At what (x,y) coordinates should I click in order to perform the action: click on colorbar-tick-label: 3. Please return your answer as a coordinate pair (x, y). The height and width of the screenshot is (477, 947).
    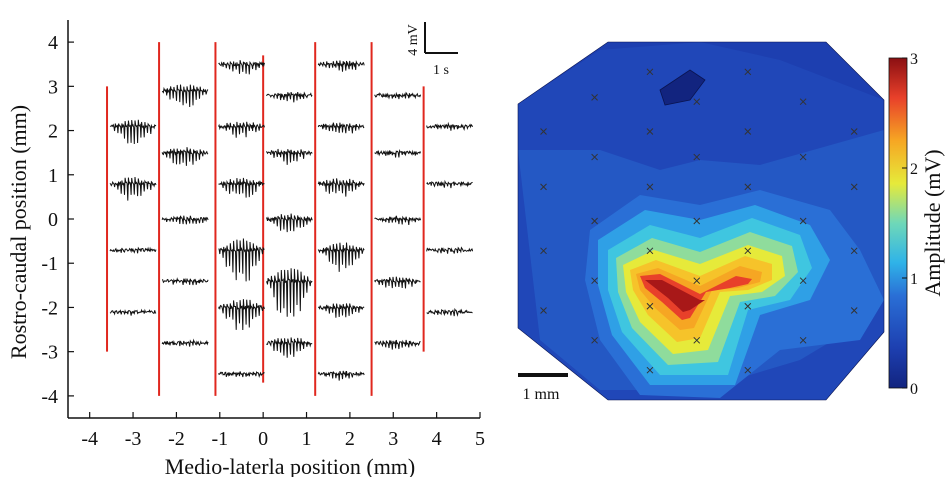
    Looking at the image, I should click on (914, 59).